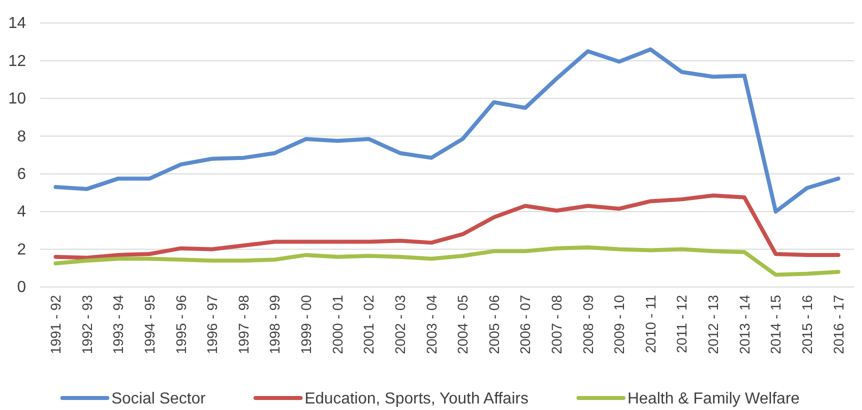 The width and height of the screenshot is (862, 410). What do you see at coordinates (416, 399) in the screenshot?
I see `legend-label: Education, Sports, Youth Affairs` at bounding box center [416, 399].